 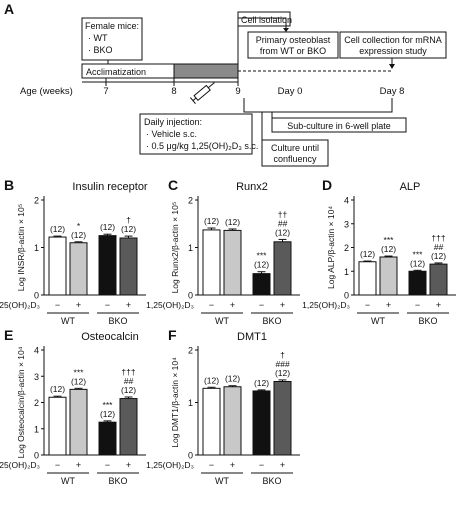 I want to click on age-tick-9: 9, so click(x=237, y=91).